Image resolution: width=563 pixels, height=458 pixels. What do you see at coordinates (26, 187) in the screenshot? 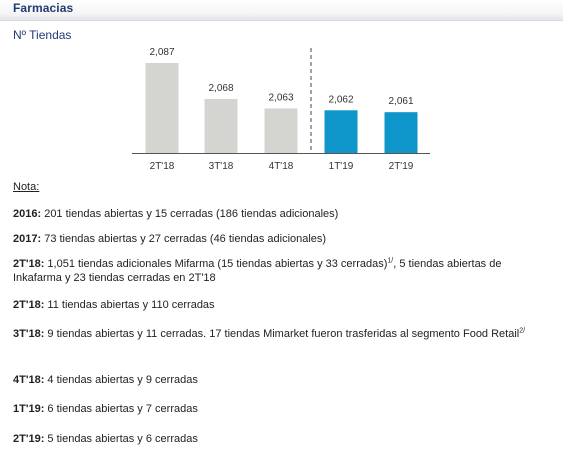
I see `notes-heading: Nota:` at bounding box center [26, 187].